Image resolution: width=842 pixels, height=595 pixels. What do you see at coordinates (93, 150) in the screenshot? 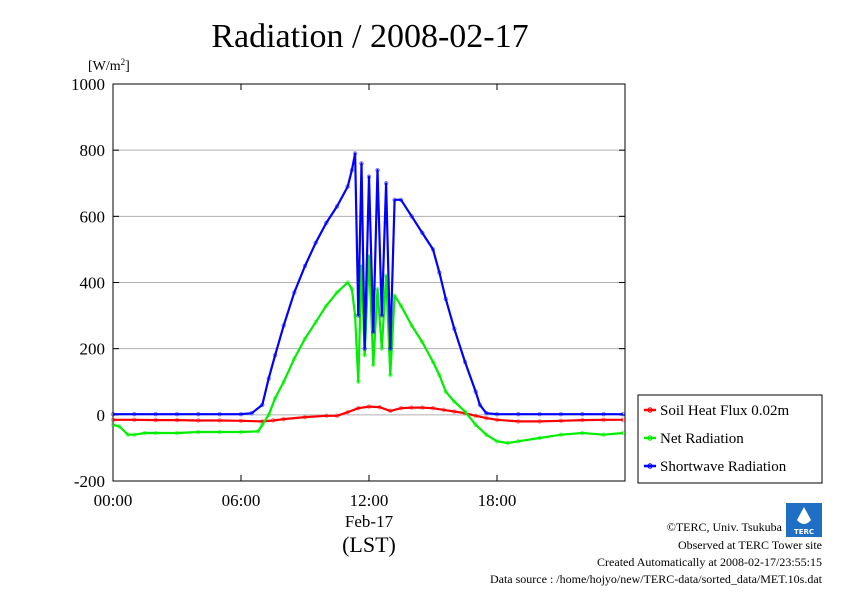
I see `y-tick-label: 800` at bounding box center [93, 150].